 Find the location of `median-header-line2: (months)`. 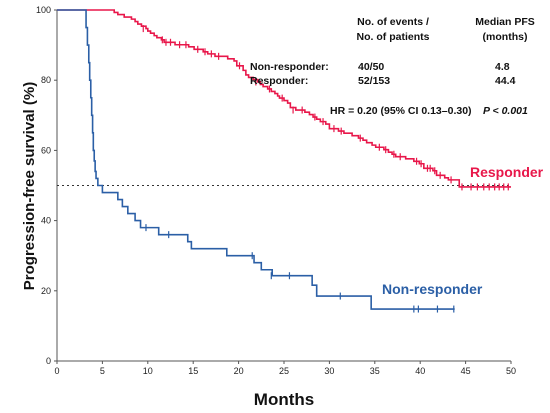

median-header-line2: (months) is located at coordinates (505, 37).